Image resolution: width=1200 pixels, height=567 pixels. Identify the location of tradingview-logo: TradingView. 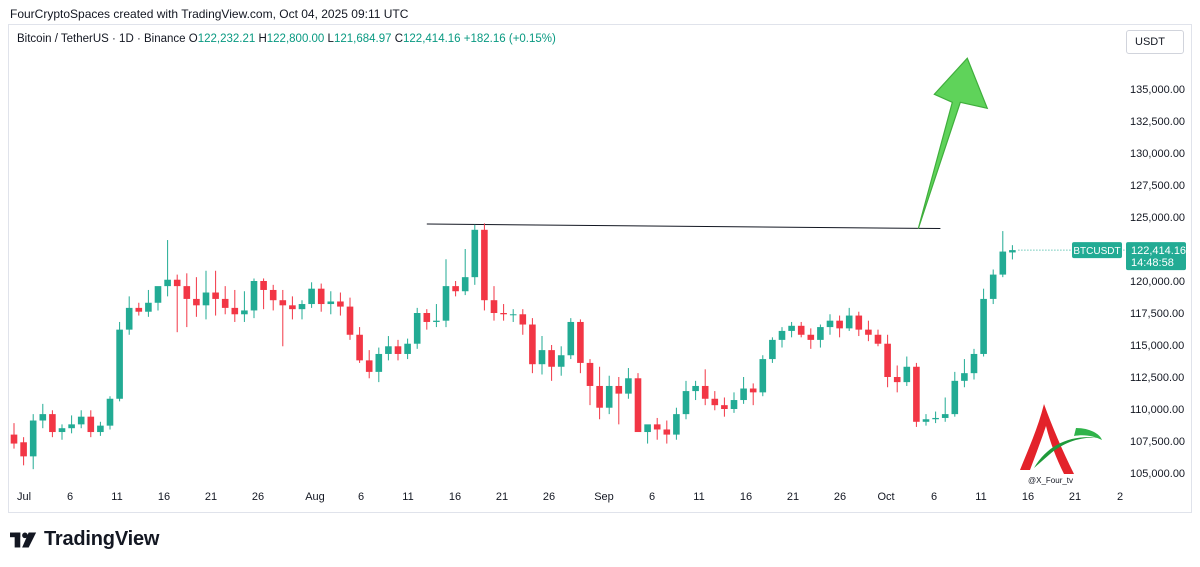
(84, 539).